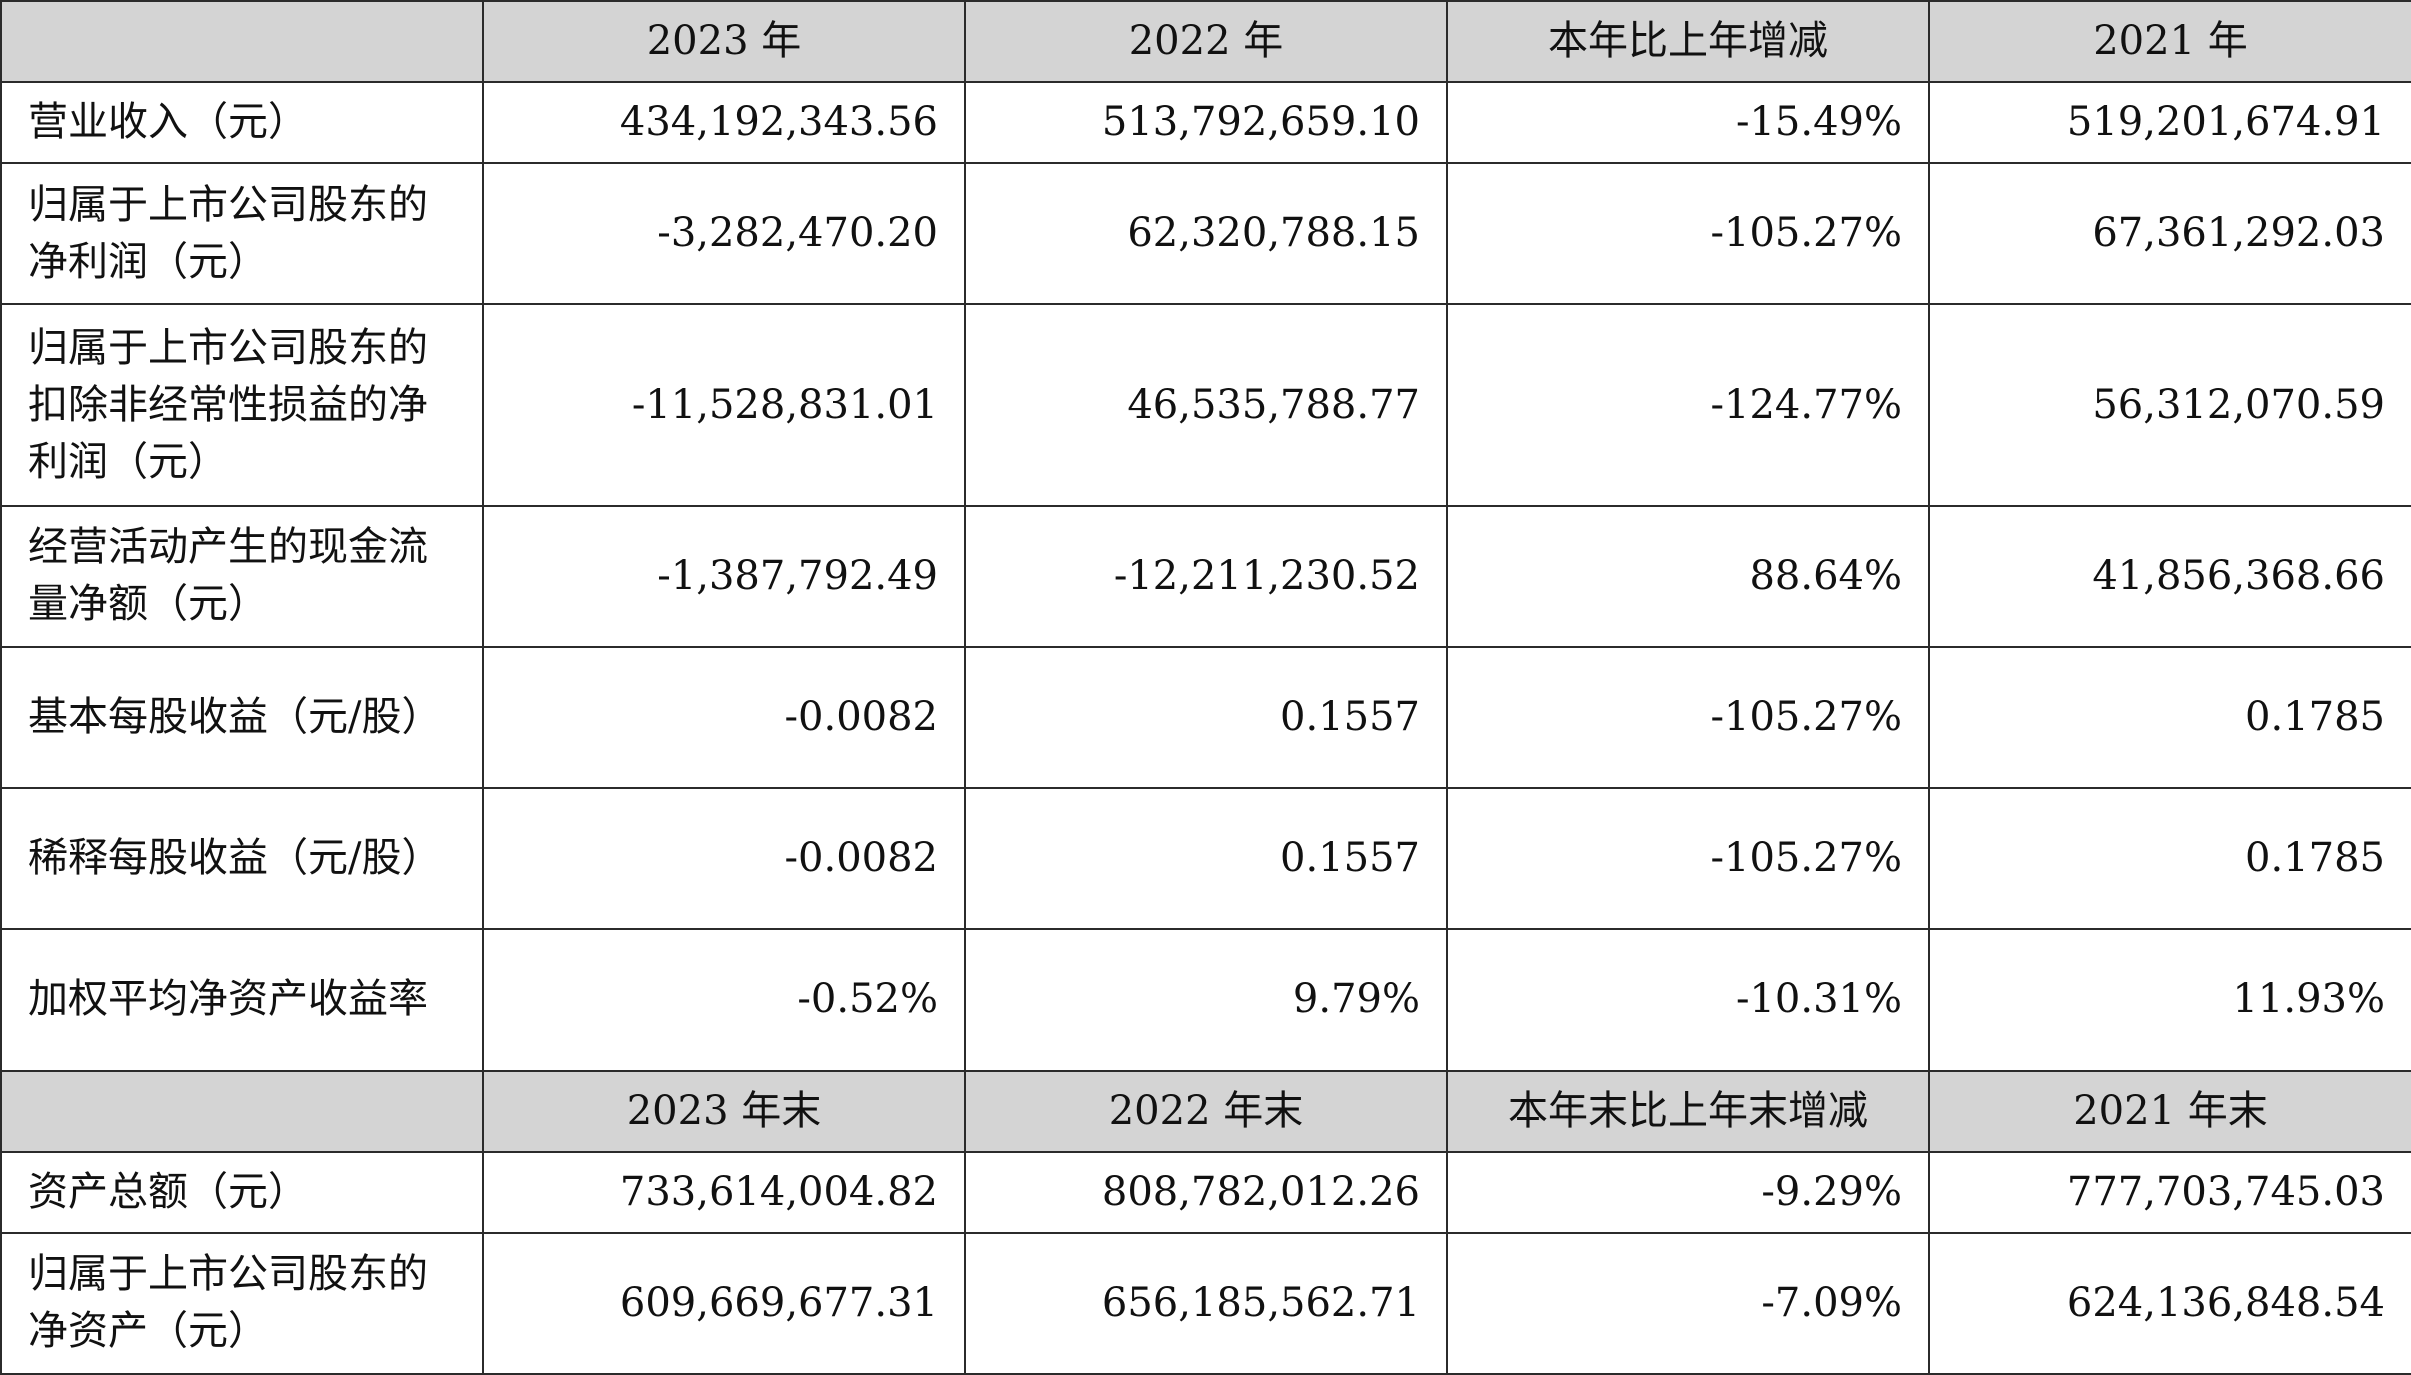  I want to click on row-label: 稀释每股收益（元/股）, so click(242, 859).